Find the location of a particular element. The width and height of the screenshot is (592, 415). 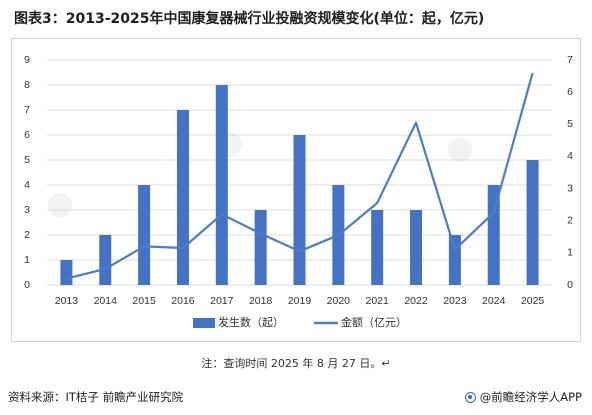

x-tick-label: 2025 is located at coordinates (533, 301).